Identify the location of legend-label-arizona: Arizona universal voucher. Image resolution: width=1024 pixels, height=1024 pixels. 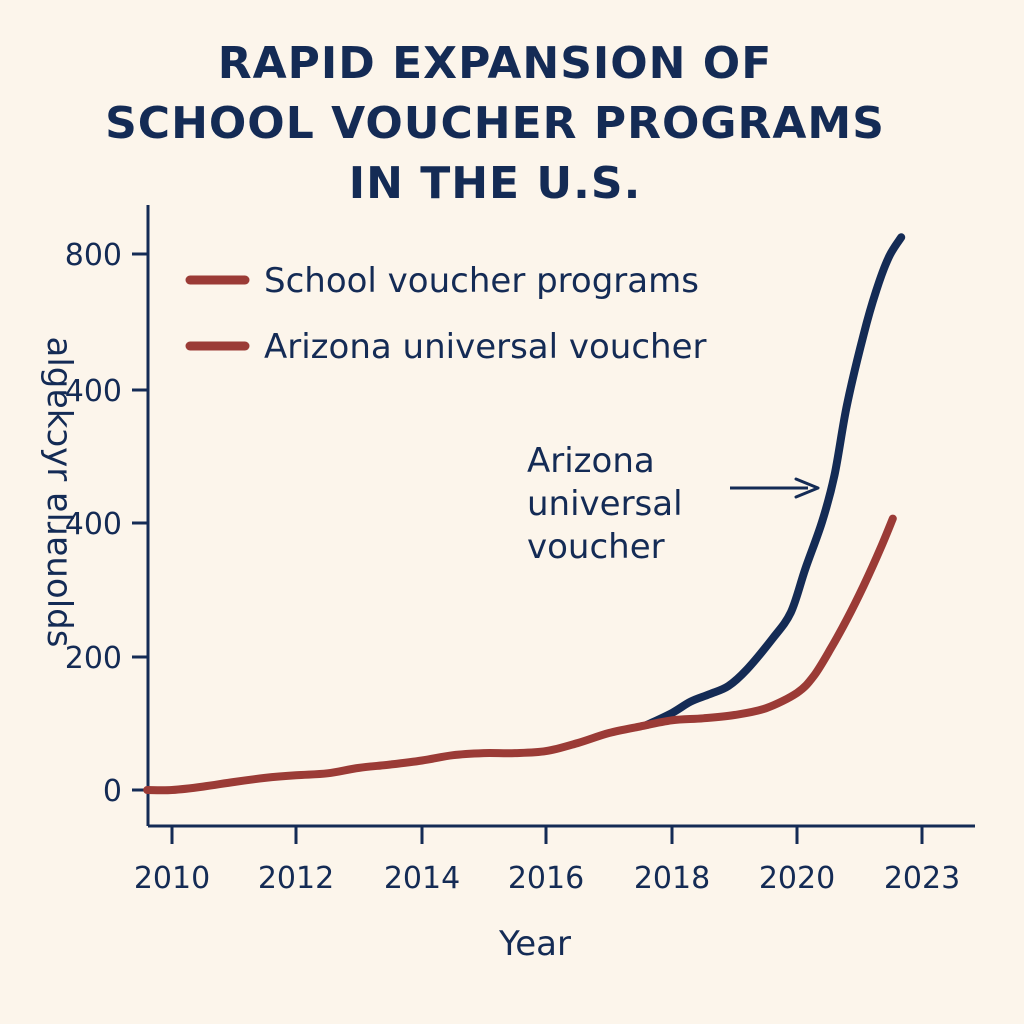
(485, 347).